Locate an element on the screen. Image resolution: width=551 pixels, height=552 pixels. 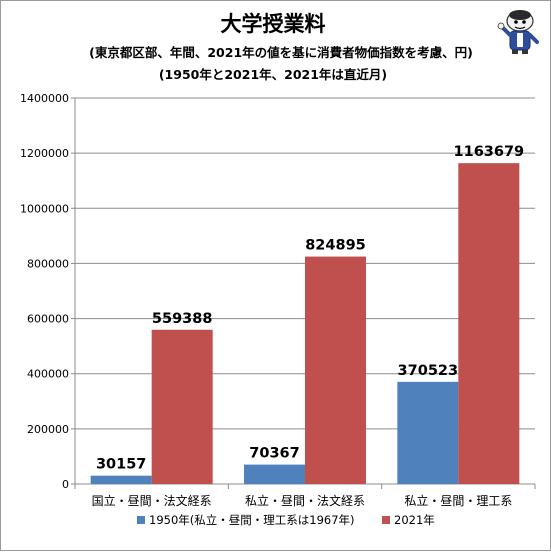
y-tick-label: 800000 is located at coordinates (48, 263).